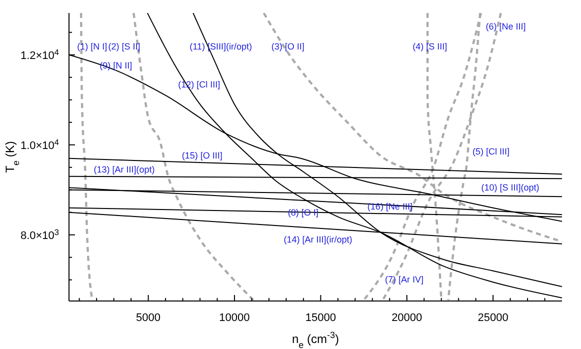 The image size is (581, 349). I want to click on y-tick-label: 1.0×10$^{4}$, so click(40, 144).